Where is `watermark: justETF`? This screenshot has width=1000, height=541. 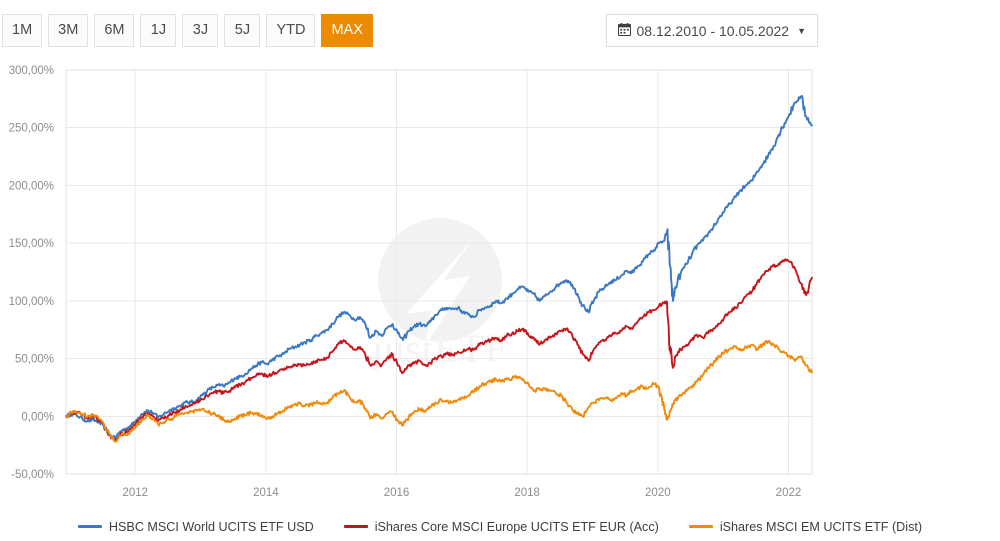 watermark: justETF is located at coordinates (439, 294).